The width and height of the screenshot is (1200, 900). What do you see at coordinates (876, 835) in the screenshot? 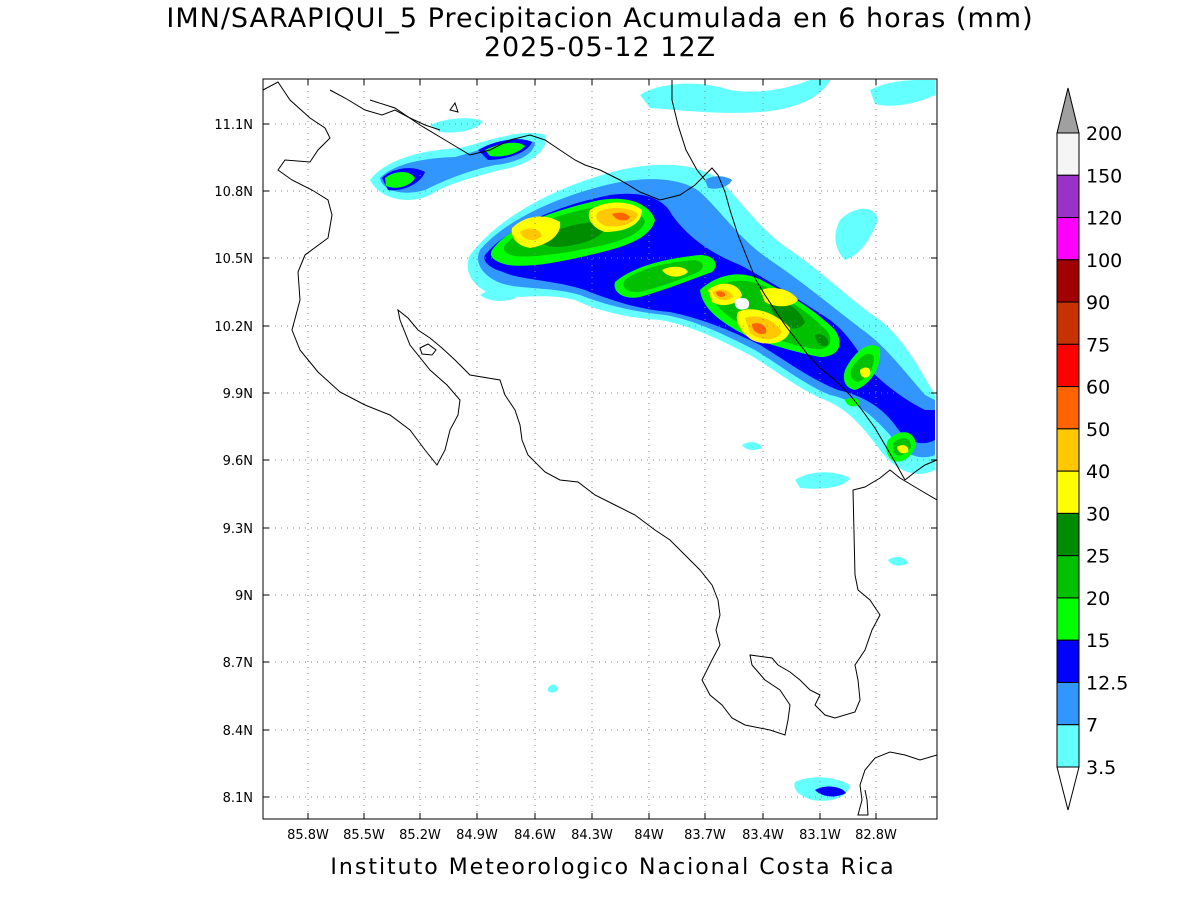
I see `lon-label: 82.8W` at bounding box center [876, 835].